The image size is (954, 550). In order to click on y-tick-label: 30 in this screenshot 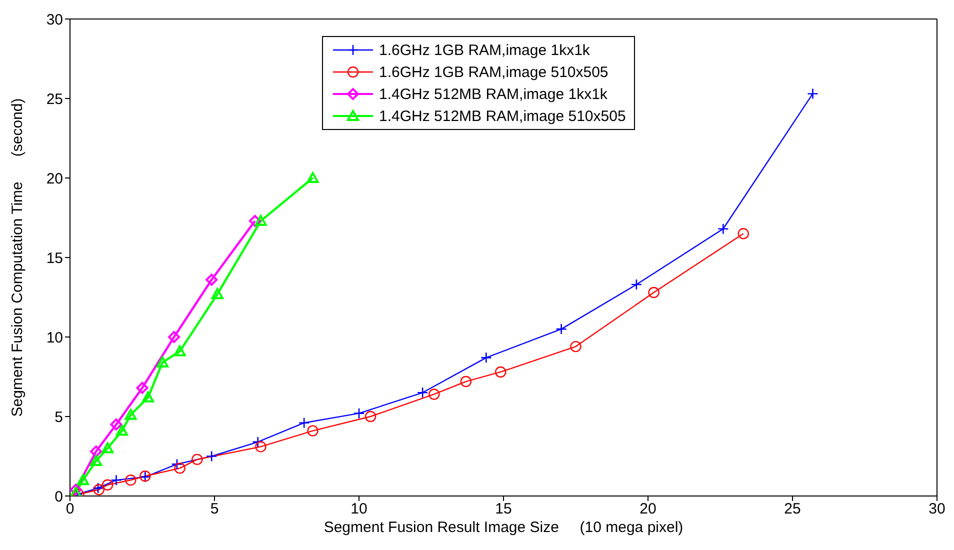, I will do `click(54, 19)`.